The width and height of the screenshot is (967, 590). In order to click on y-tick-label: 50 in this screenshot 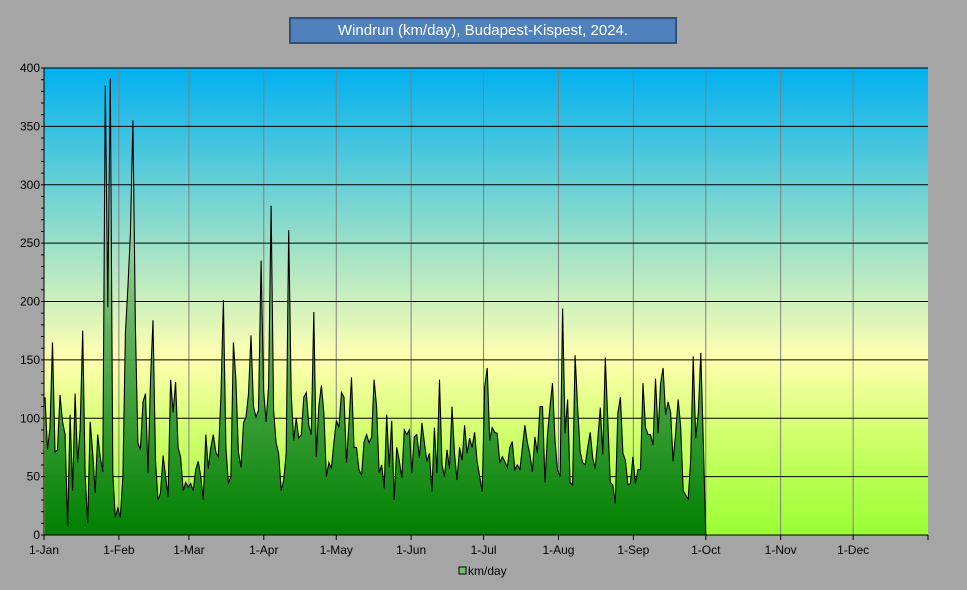, I will do `click(34, 477)`.